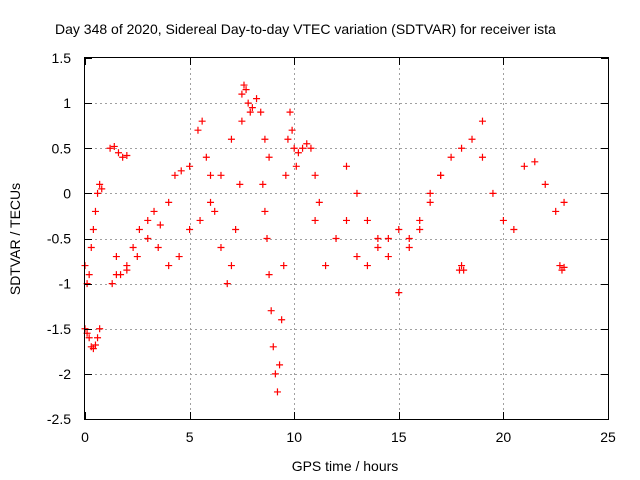 Image resolution: width=640 pixels, height=480 pixels. I want to click on series-track-i, so click(302, 157).